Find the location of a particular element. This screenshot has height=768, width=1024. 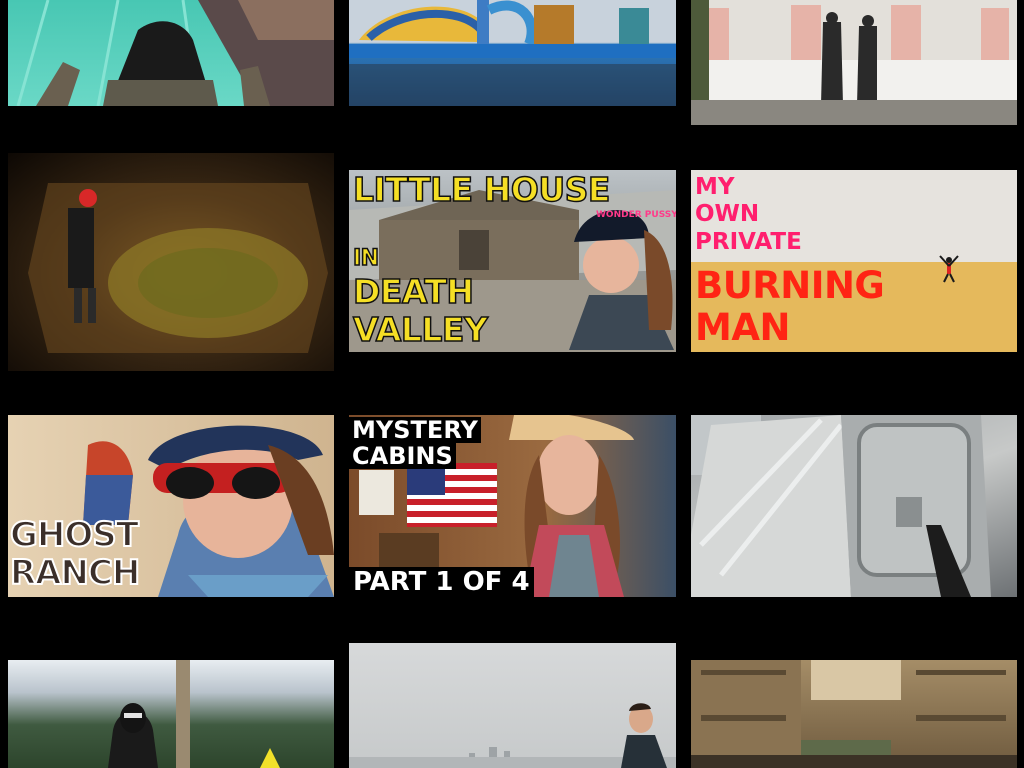

thumbnail-abandoned-bunks is located at coordinates (854, 714).